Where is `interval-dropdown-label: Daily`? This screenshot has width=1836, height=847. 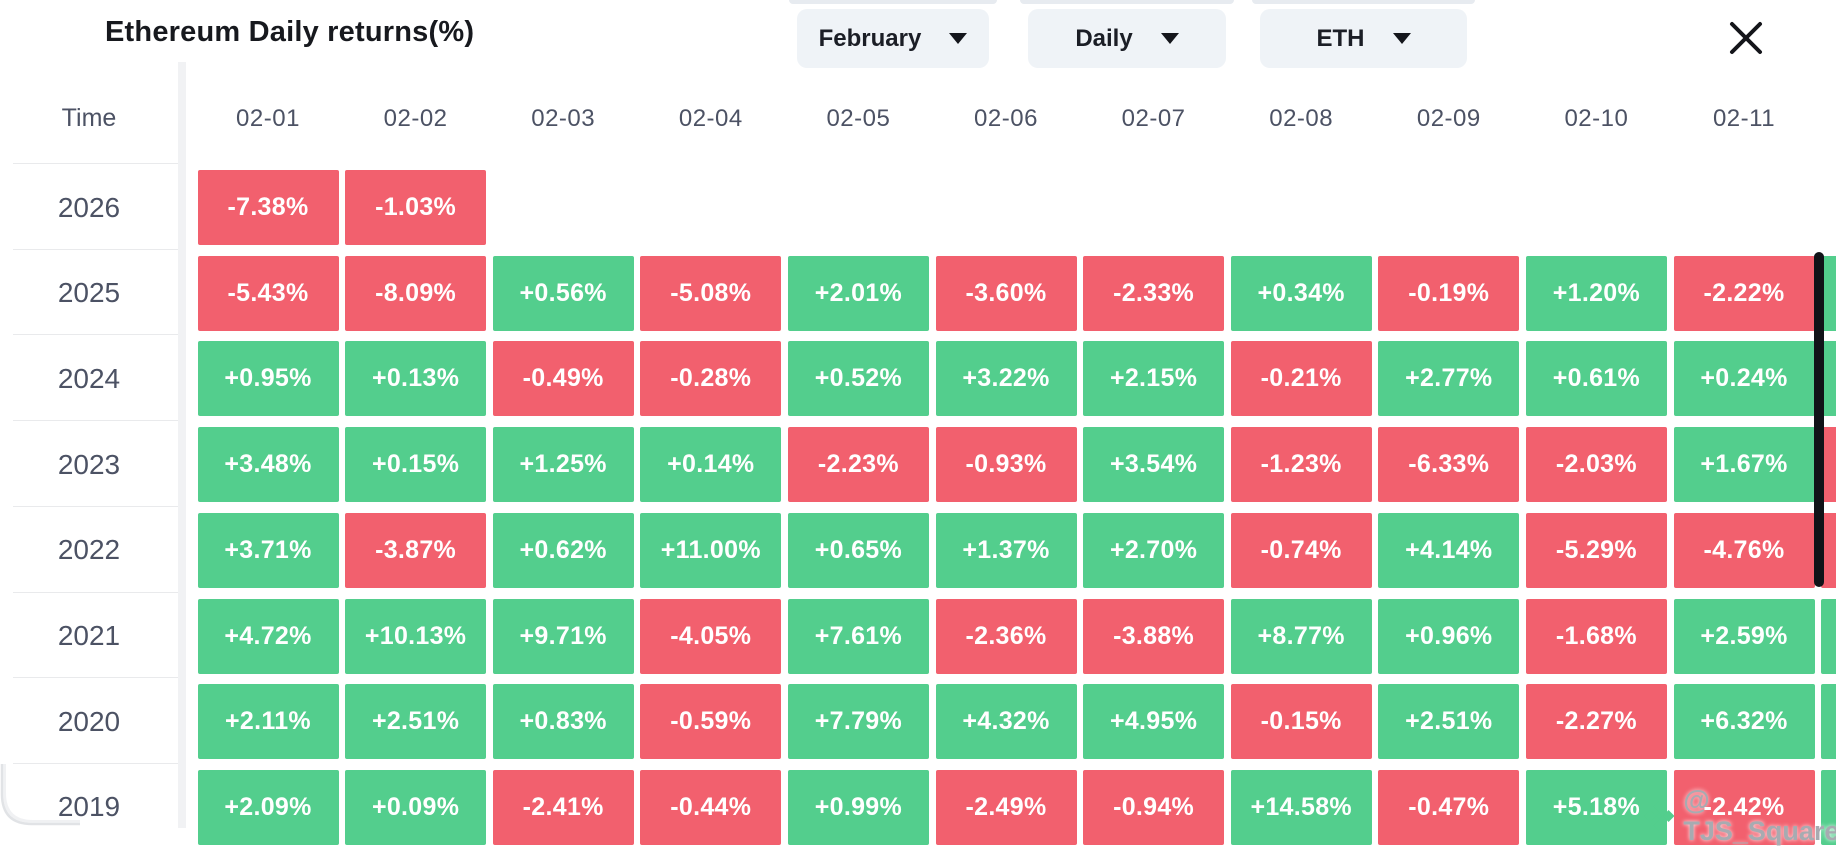 interval-dropdown-label: Daily is located at coordinates (1104, 38).